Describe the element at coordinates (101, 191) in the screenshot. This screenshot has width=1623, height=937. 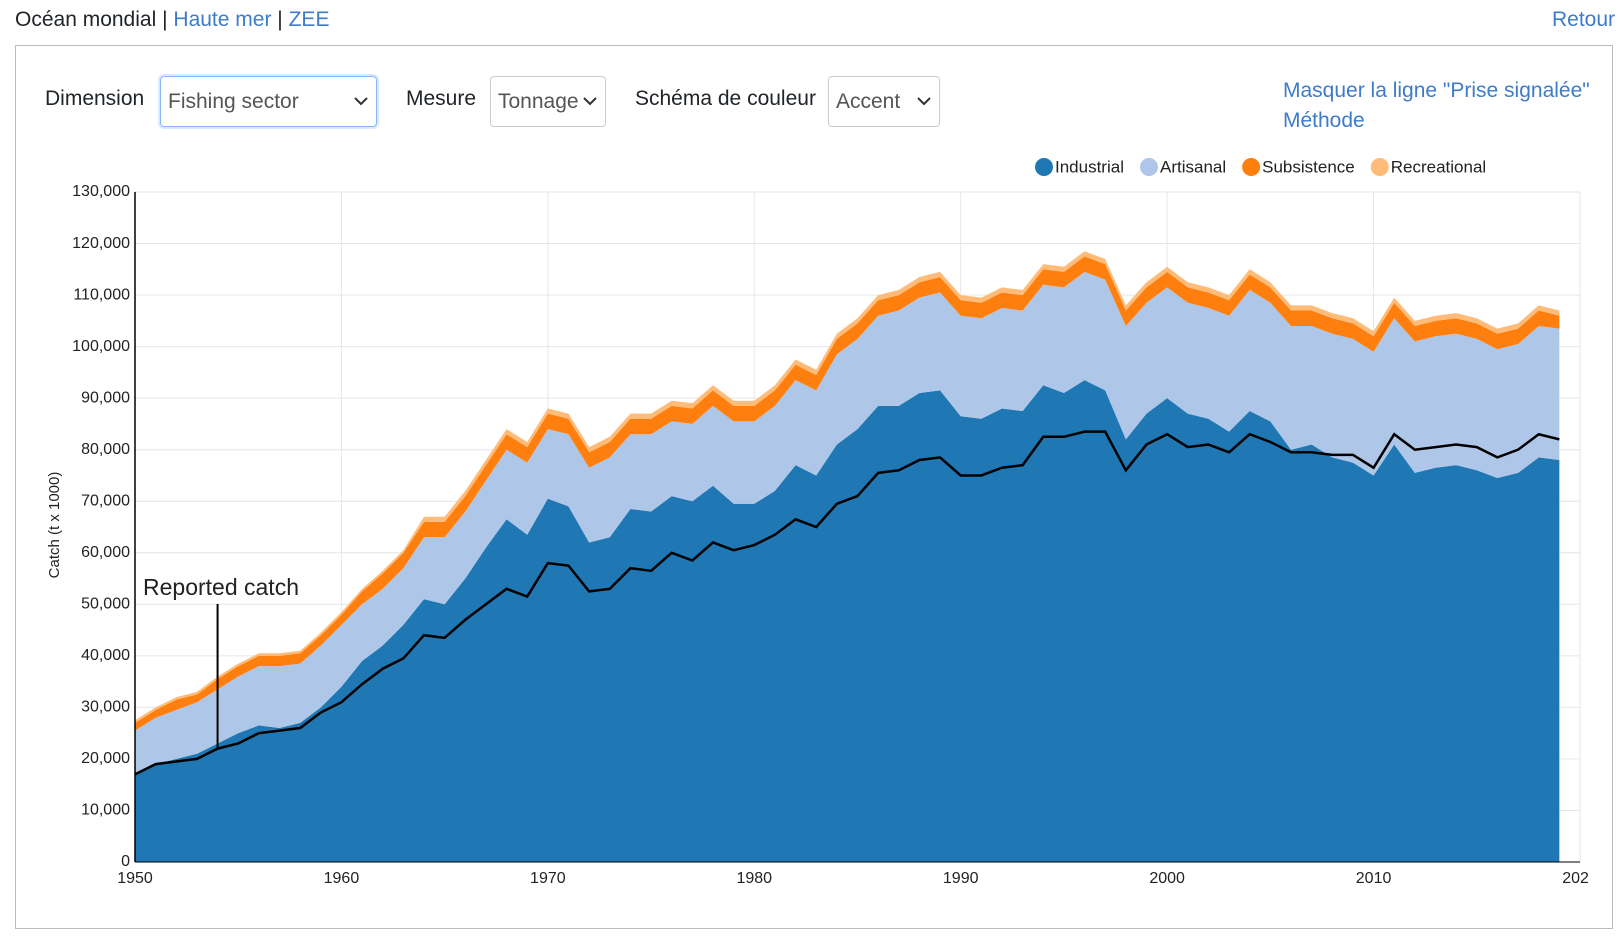
I see `y-tick-label: 130,000` at that location.